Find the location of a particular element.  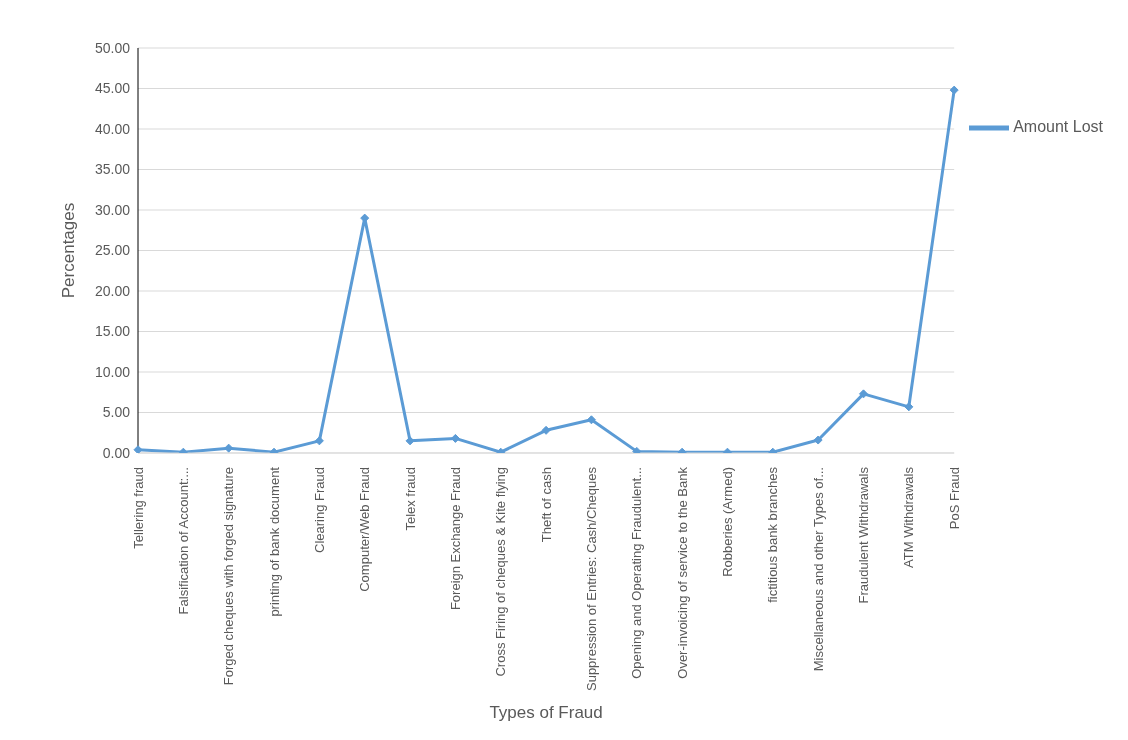

y-tick-label: 5.00 is located at coordinates (116, 412).